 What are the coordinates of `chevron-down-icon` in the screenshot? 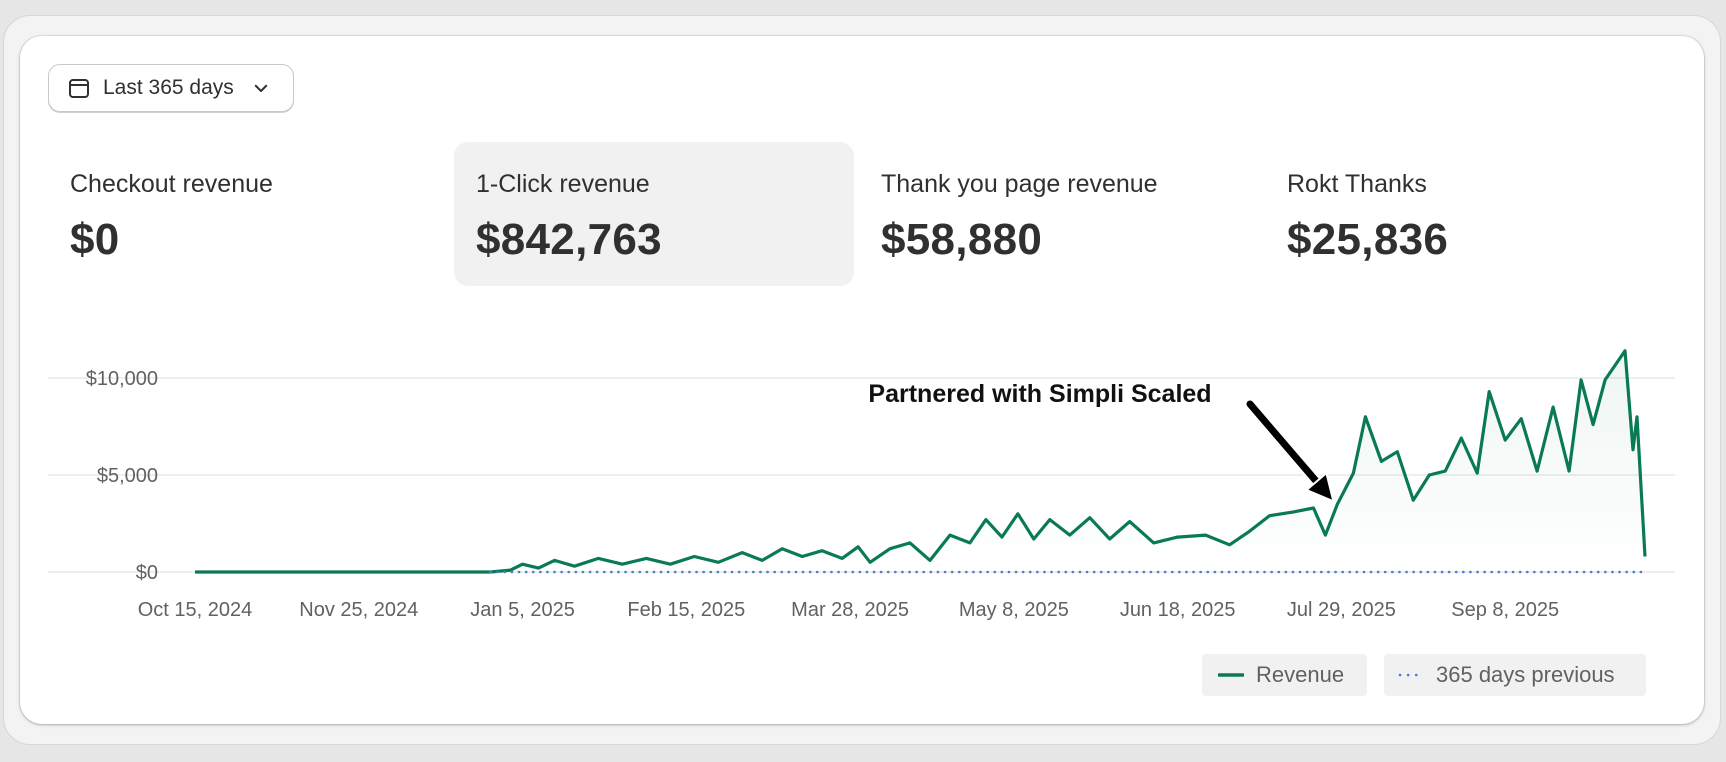 It's located at (260, 88).